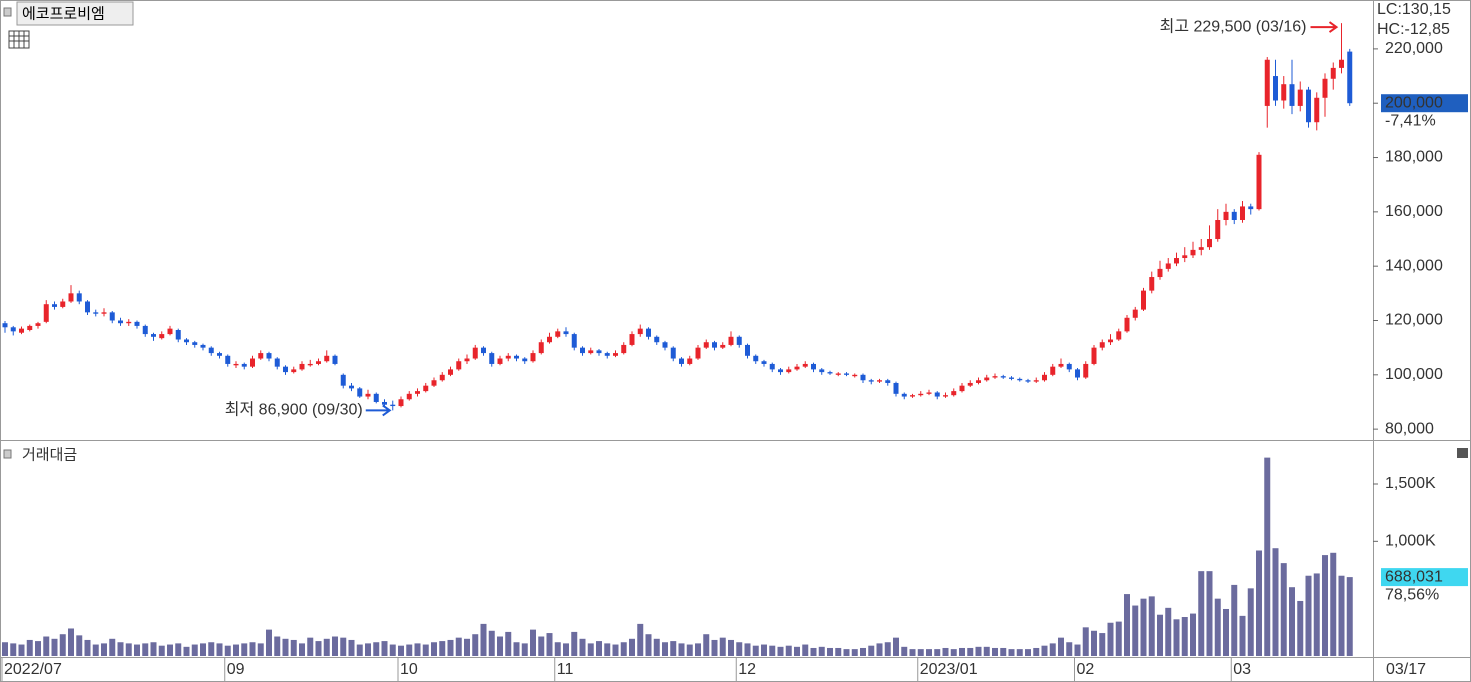 This screenshot has height=682, width=1471. I want to click on panel-button, so click(1462, 453).